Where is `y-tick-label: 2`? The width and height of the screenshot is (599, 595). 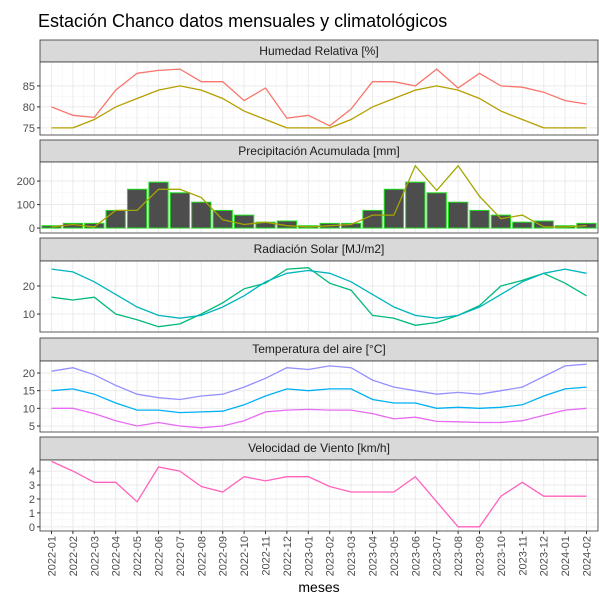
y-tick-label: 2 is located at coordinates (32, 500).